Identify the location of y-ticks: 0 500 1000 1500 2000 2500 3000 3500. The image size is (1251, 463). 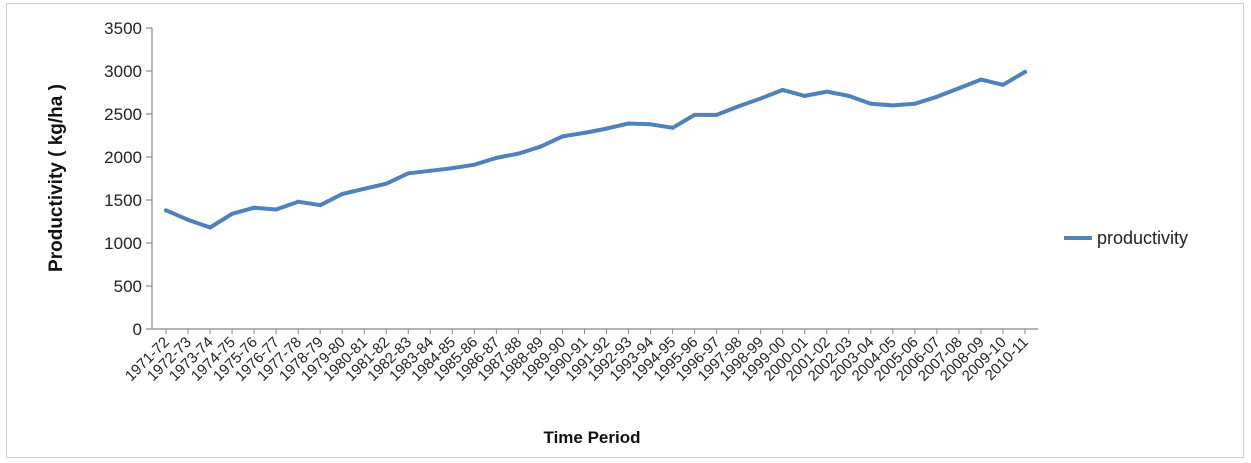
(128, 179).